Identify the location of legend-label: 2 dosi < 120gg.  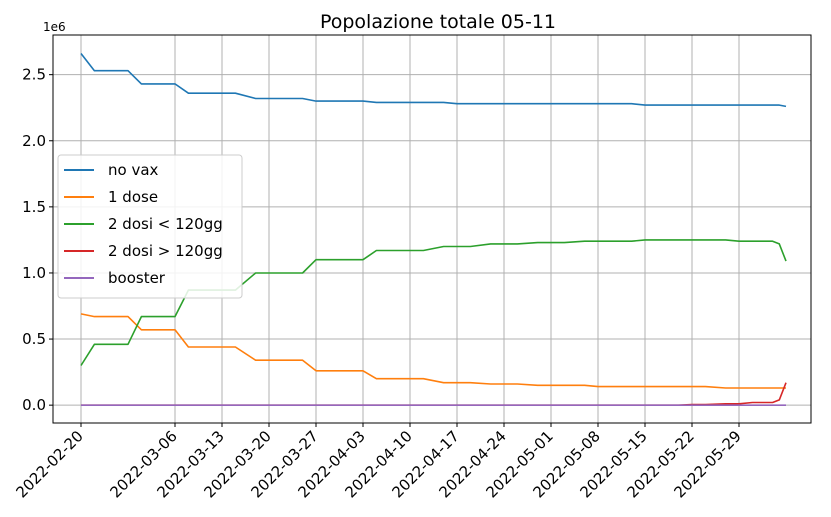
(165, 224).